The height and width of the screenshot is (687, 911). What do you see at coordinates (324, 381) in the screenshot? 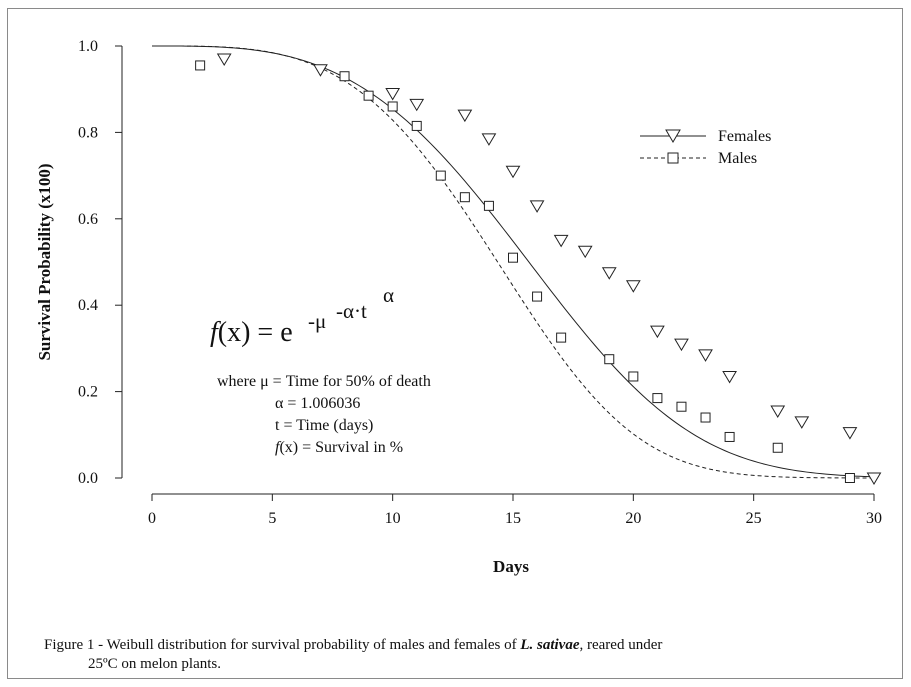
I see `where-line-1: where μ = Time for 50% of death` at bounding box center [324, 381].